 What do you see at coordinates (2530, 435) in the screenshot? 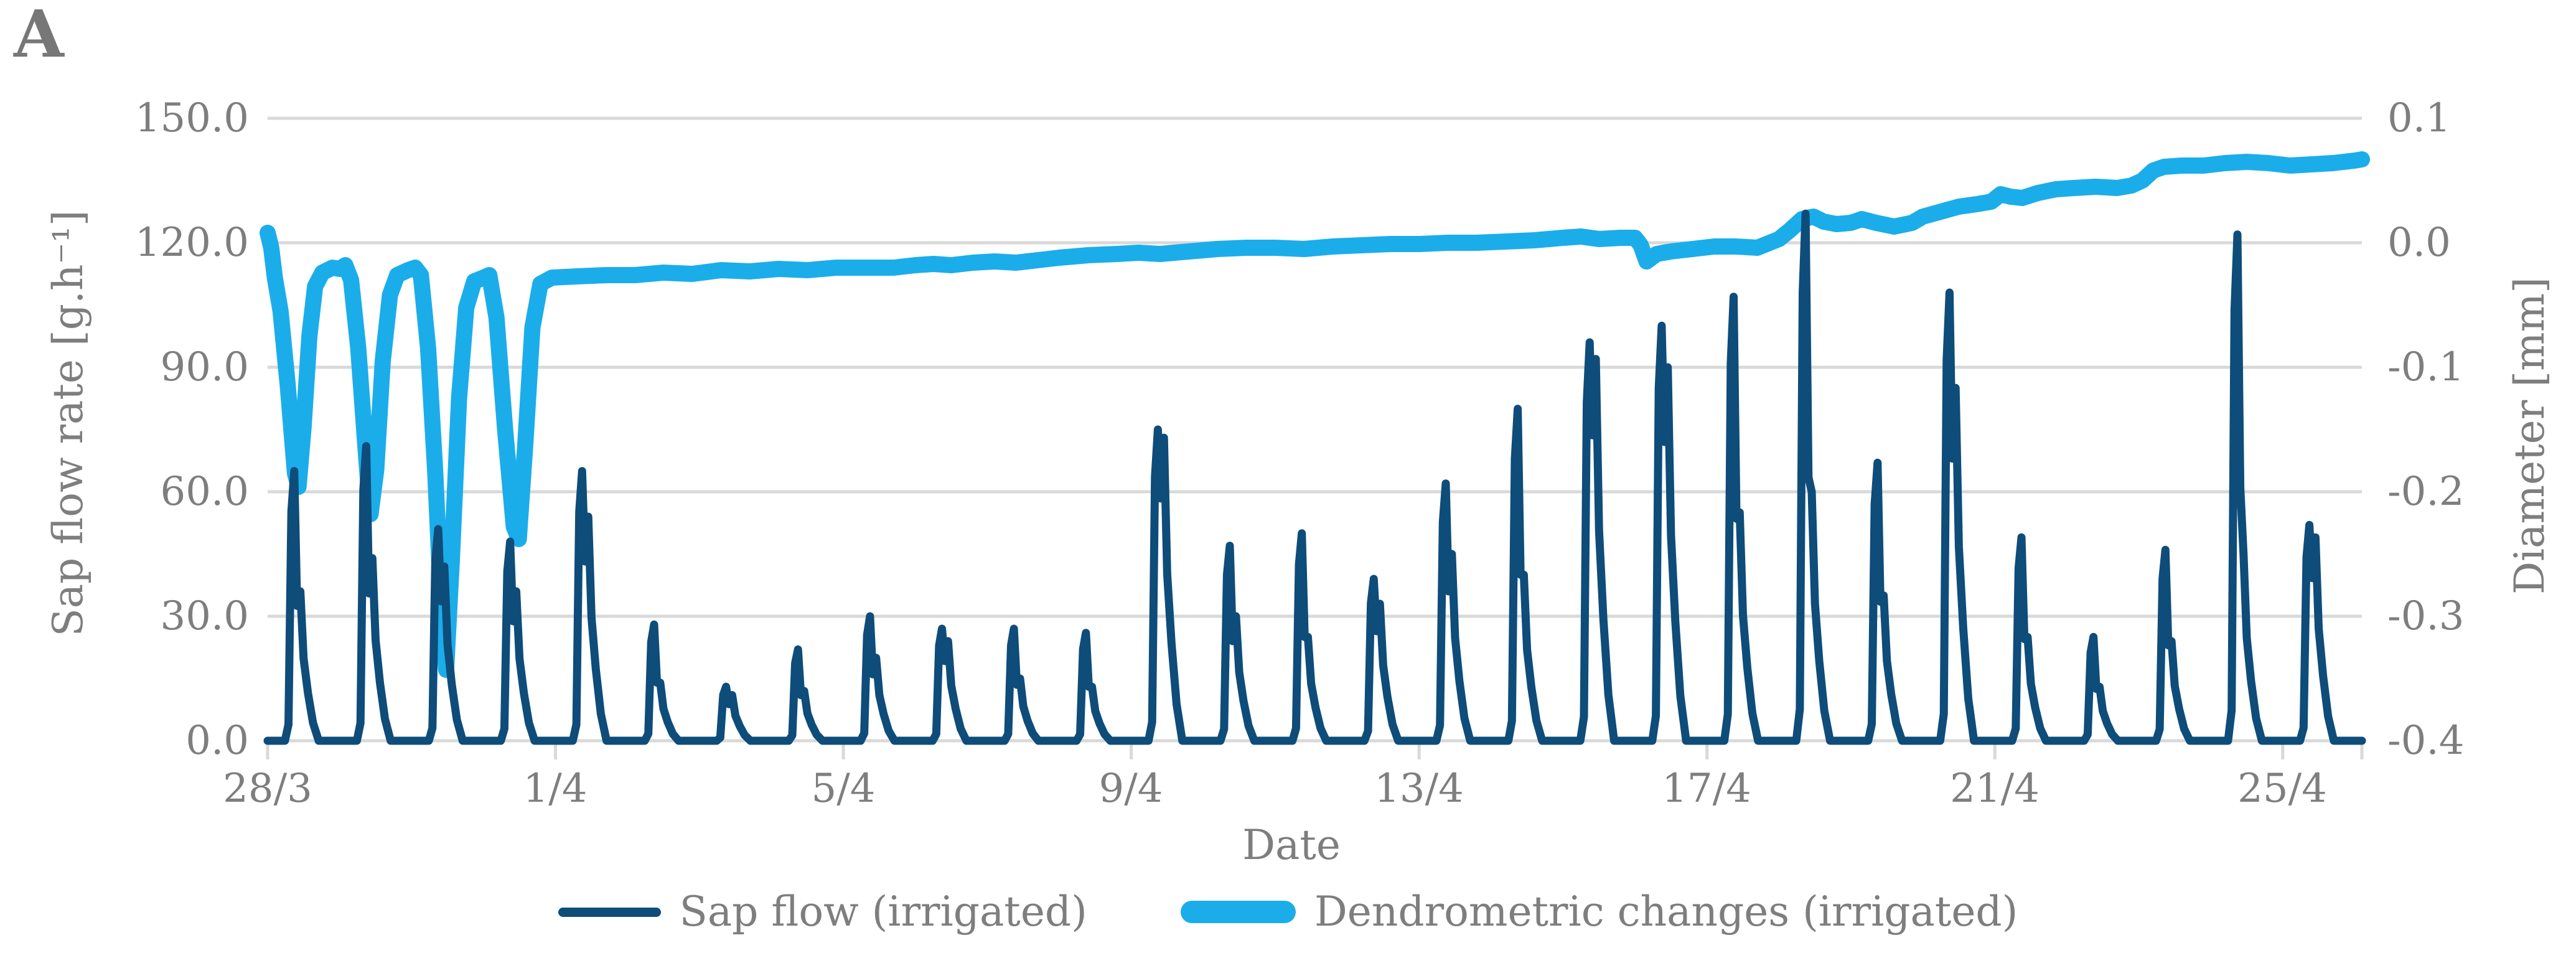
I see `y-right-axis-title: Diameter [mm]` at bounding box center [2530, 435].